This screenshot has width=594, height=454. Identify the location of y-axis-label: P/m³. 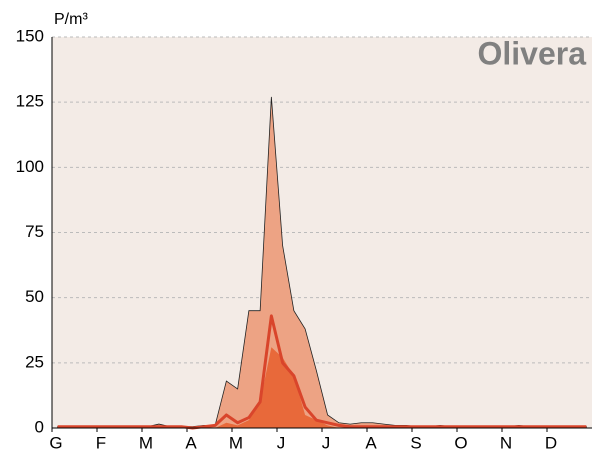
(71, 19).